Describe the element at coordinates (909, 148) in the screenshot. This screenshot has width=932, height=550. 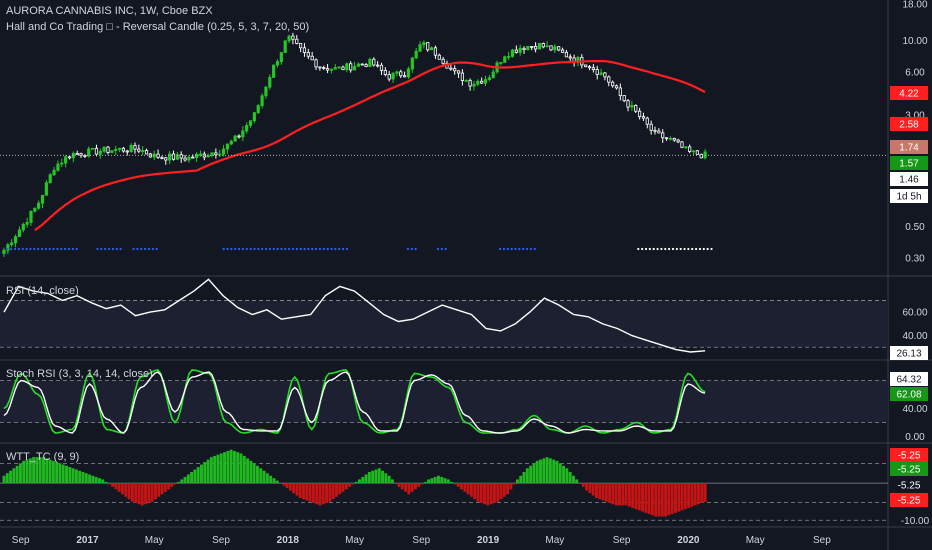
I see `price-badge-label: 1.74` at that location.